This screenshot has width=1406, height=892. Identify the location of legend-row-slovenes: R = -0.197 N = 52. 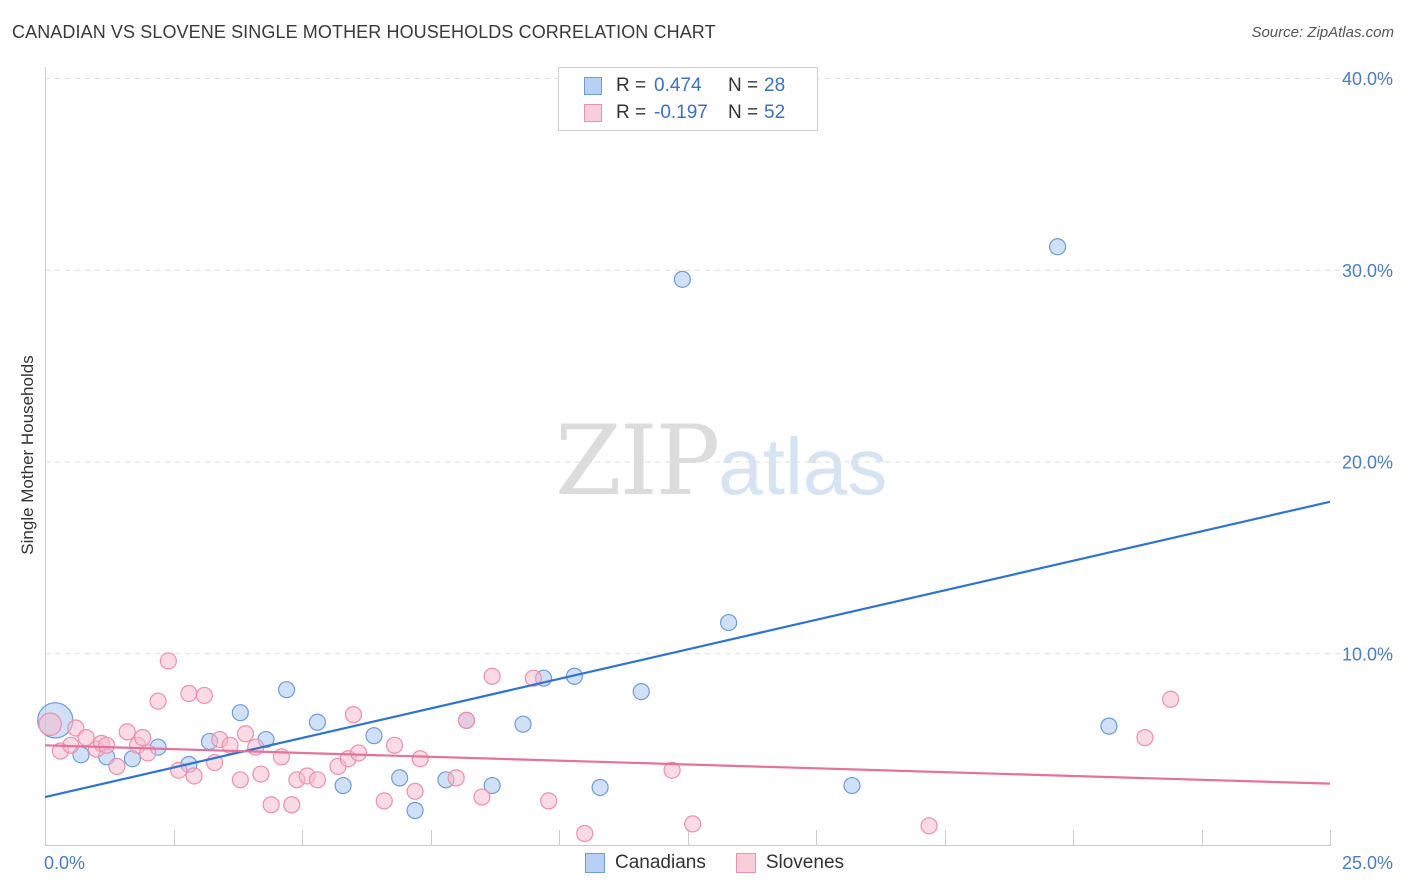
(684, 113).